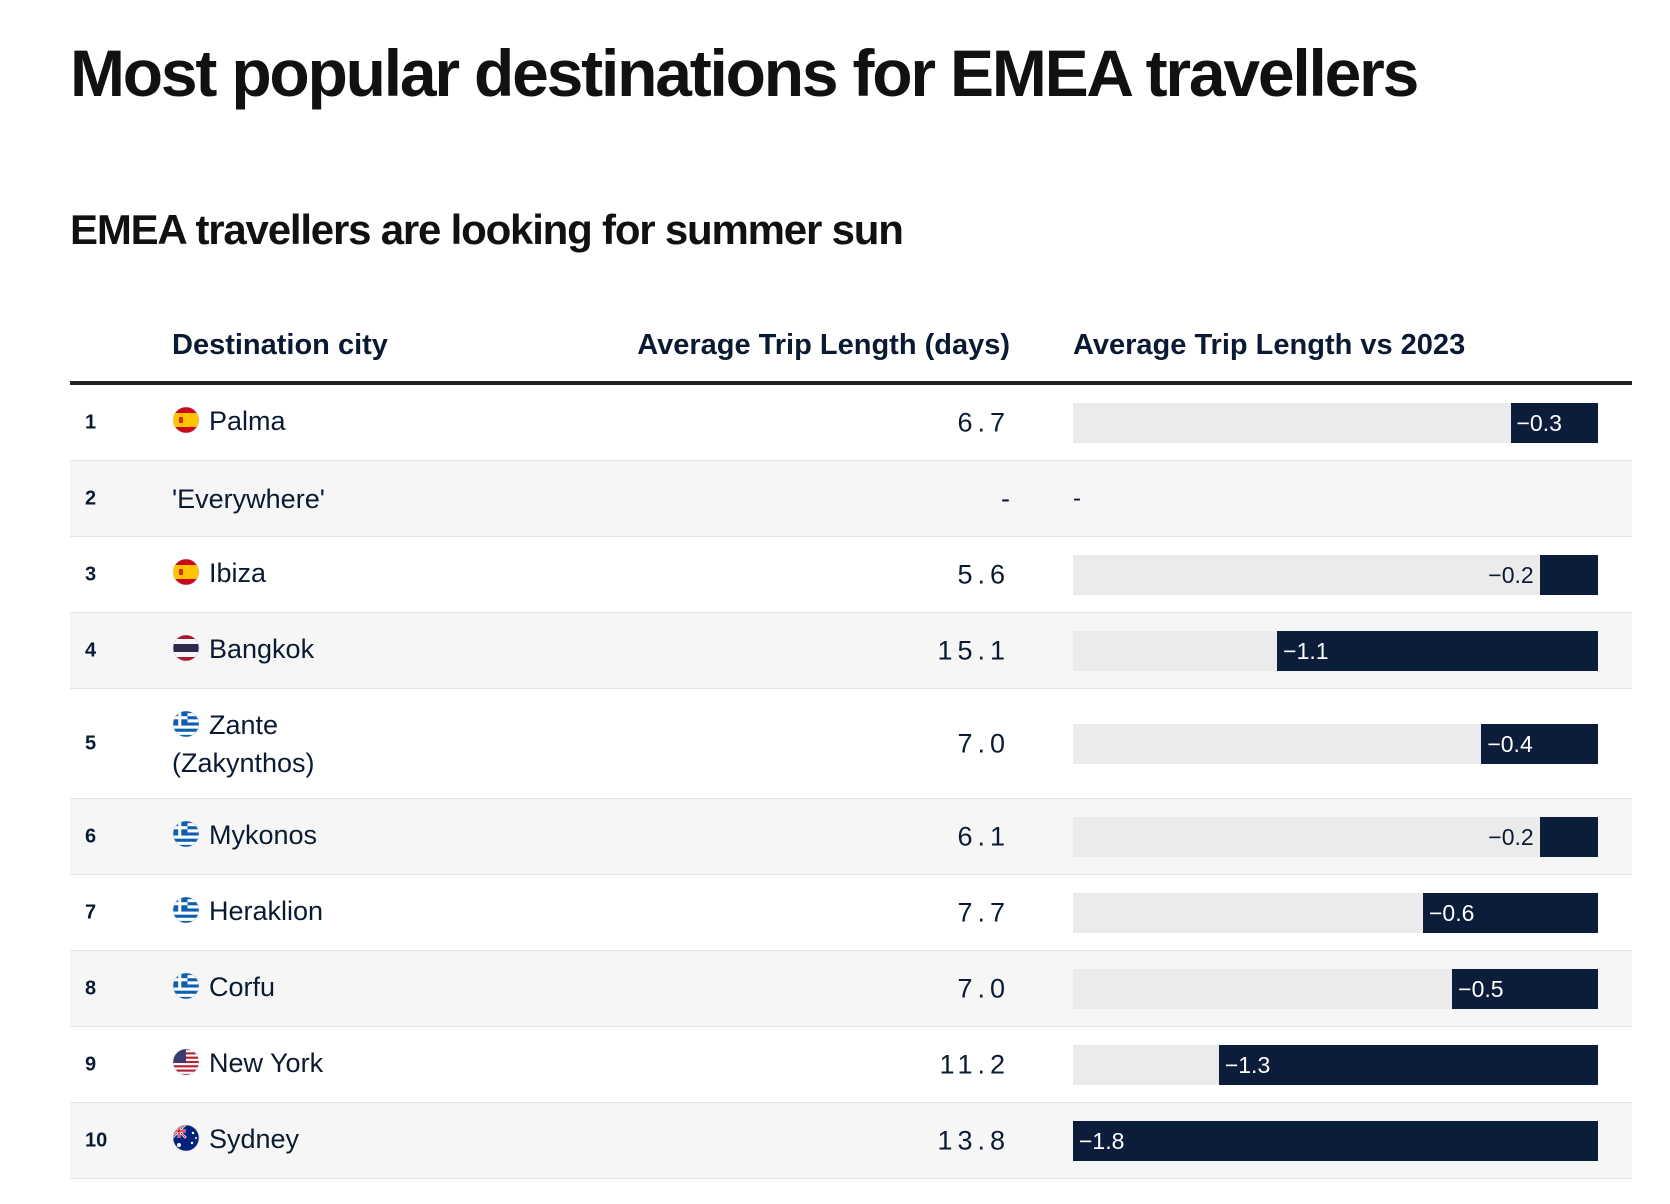 This screenshot has width=1670, height=1204. I want to click on row-city-name: New York, so click(266, 1062).